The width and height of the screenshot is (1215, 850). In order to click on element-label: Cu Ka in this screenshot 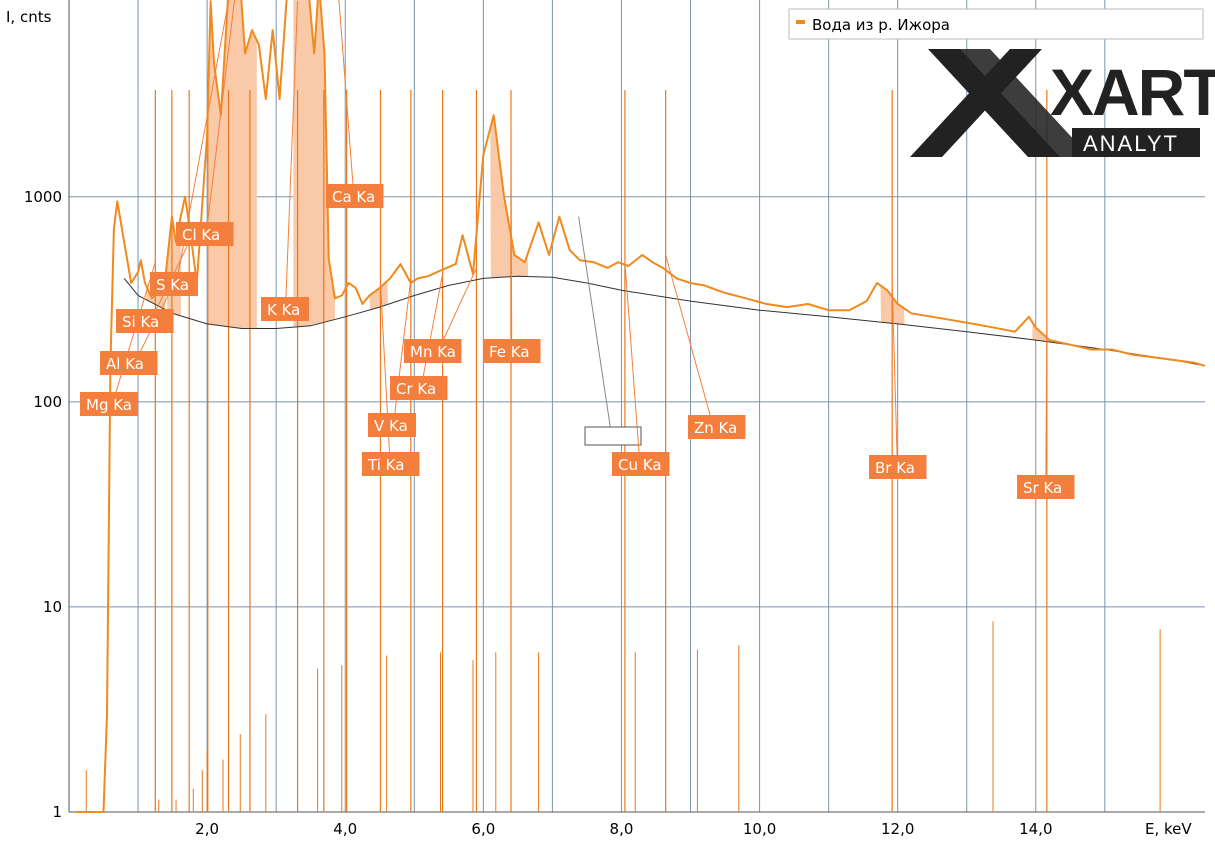, I will do `click(640, 465)`.